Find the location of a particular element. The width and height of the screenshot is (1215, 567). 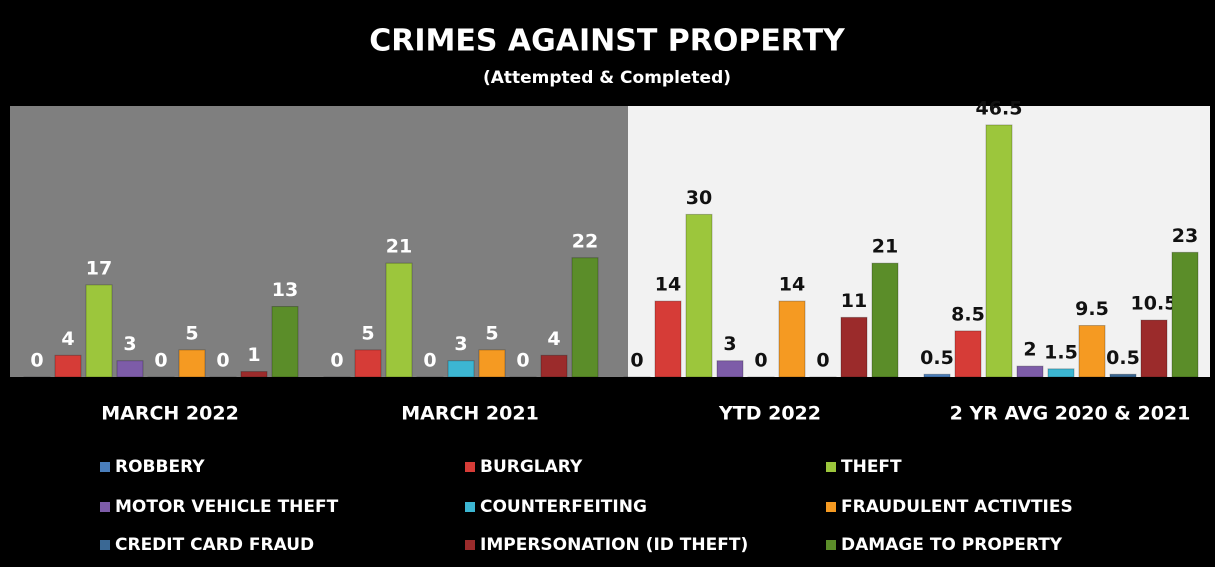

x-tick-label: MARCH 2022 is located at coordinates (170, 414).